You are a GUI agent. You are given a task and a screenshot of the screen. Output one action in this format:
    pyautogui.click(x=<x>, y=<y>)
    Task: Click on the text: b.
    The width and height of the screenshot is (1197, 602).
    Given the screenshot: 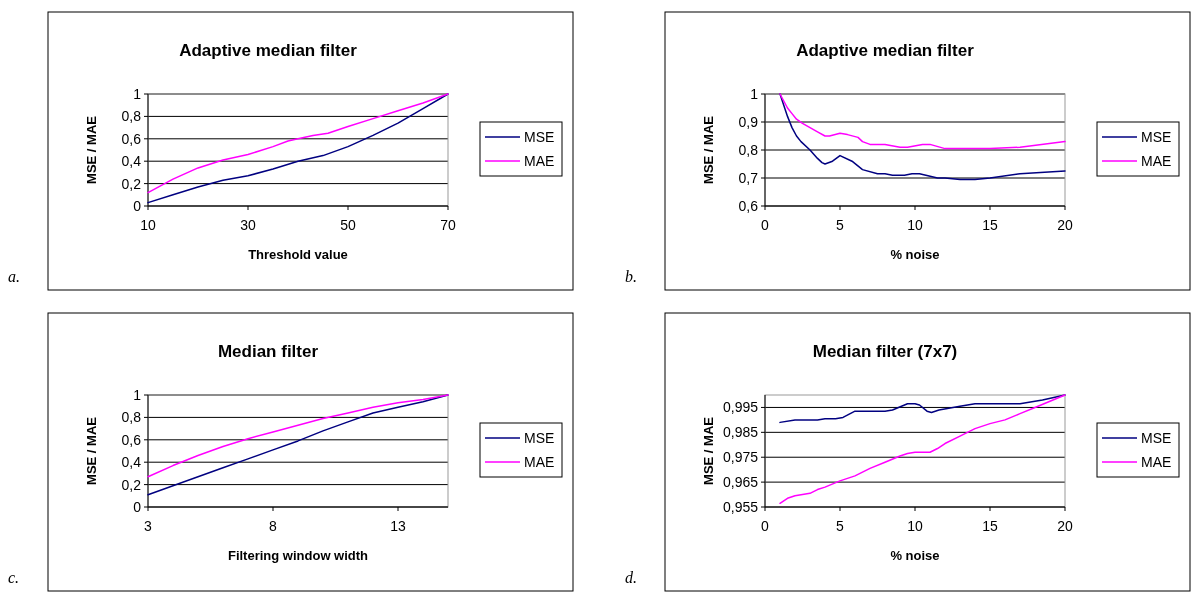 What is the action you would take?
    pyautogui.click(x=631, y=276)
    